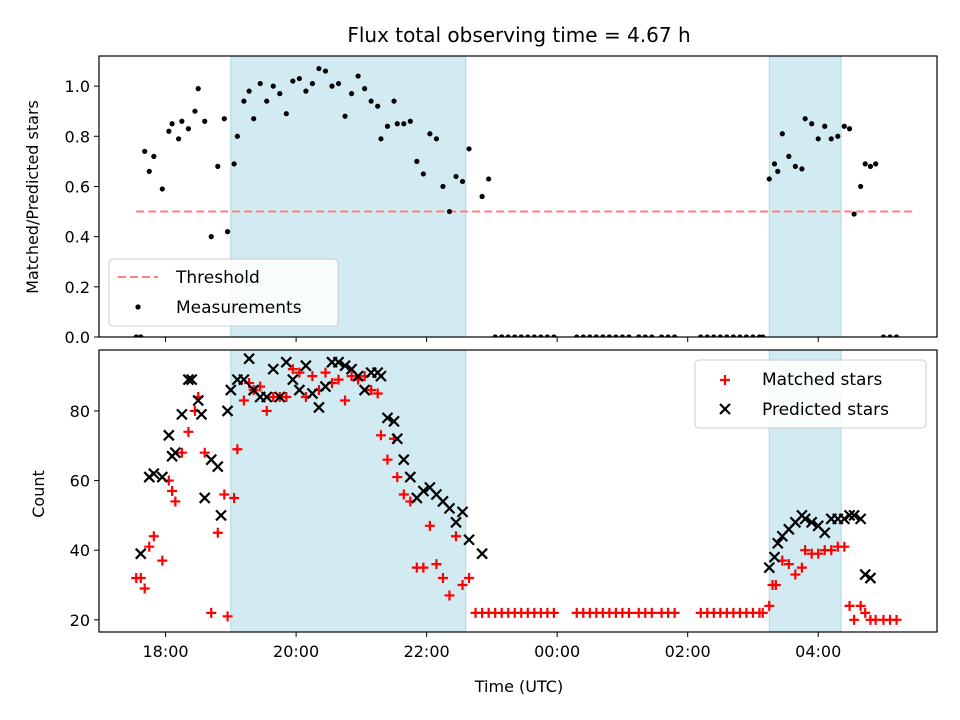  I want to click on legend-matched-swatch, so click(725, 380).